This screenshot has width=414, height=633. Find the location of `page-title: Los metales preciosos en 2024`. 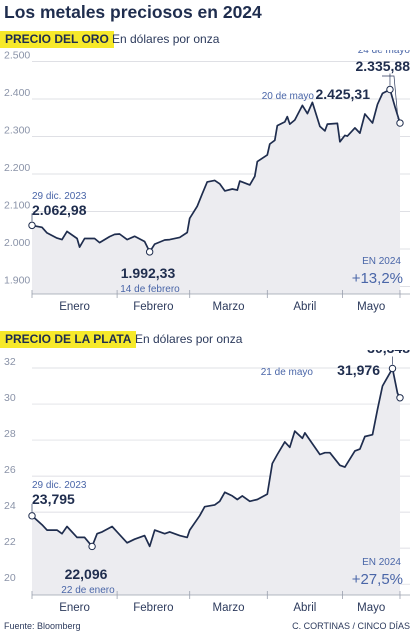

page-title: Los metales preciosos en 2024 is located at coordinates (133, 12).